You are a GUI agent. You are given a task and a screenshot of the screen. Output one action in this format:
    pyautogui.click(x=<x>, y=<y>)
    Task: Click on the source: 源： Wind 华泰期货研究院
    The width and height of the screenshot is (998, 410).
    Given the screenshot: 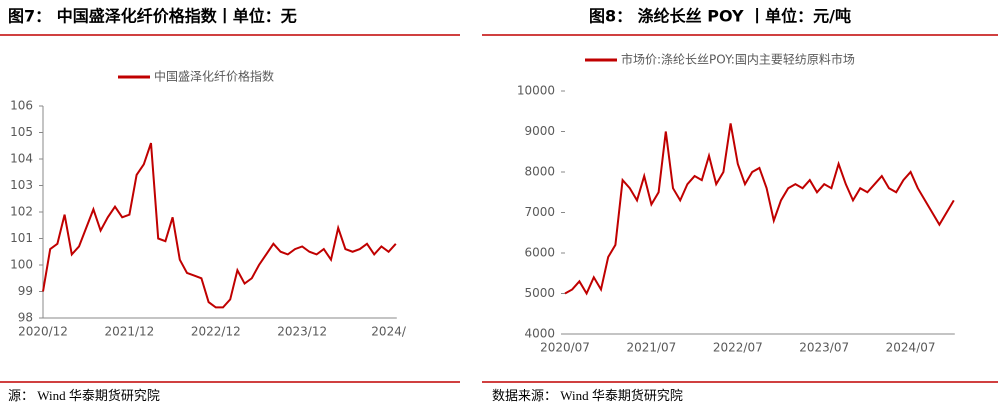 What is the action you would take?
    pyautogui.click(x=84, y=395)
    